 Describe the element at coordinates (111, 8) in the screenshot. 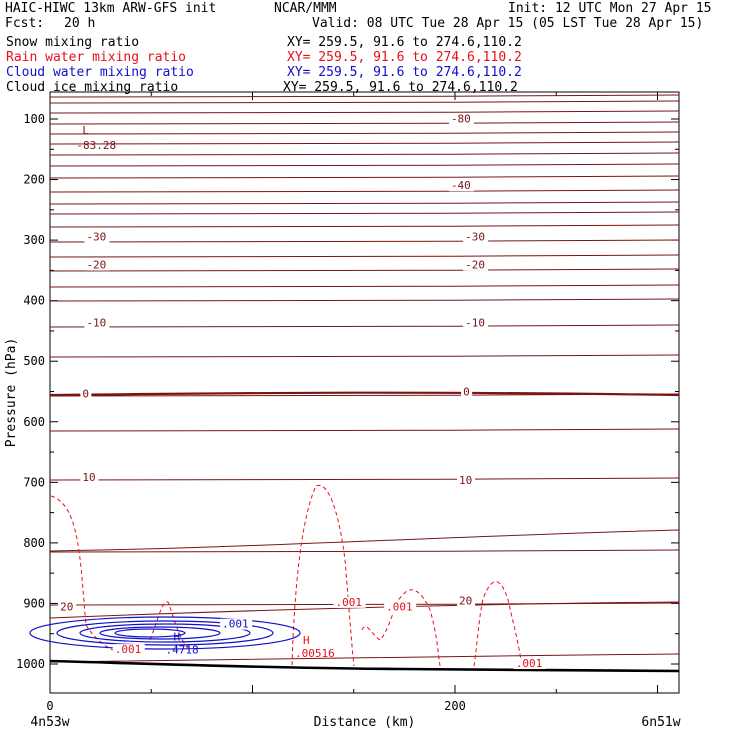

I see `model-title: HAIC-HIWC 13km ARW-GFS init` at that location.